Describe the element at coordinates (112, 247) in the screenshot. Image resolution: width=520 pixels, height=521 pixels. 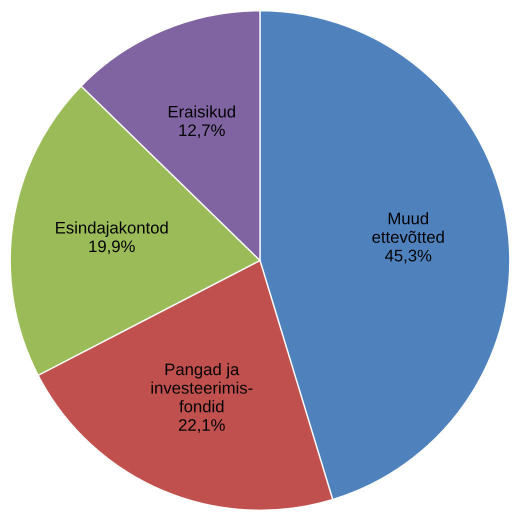
I see `data-label: 19,9%` at that location.